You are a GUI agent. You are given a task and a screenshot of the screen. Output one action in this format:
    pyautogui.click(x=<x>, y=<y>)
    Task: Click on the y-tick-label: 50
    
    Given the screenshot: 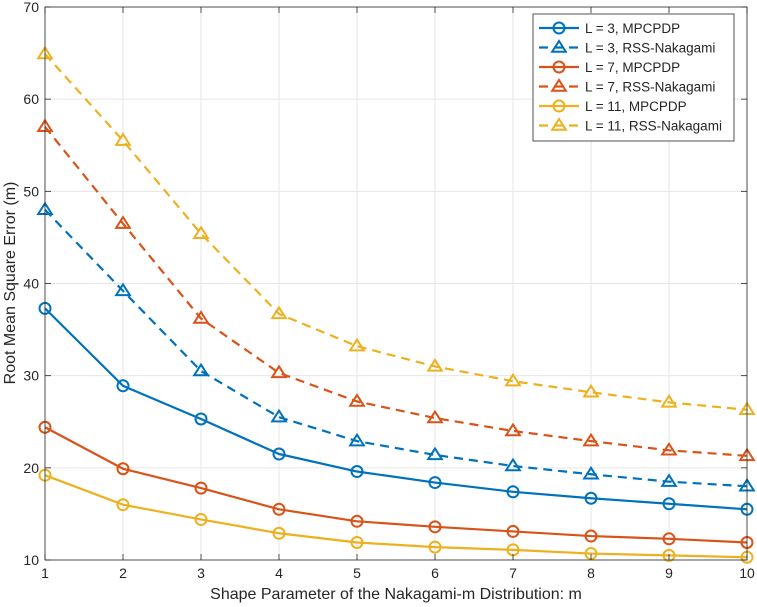 What is the action you would take?
    pyautogui.click(x=31, y=191)
    